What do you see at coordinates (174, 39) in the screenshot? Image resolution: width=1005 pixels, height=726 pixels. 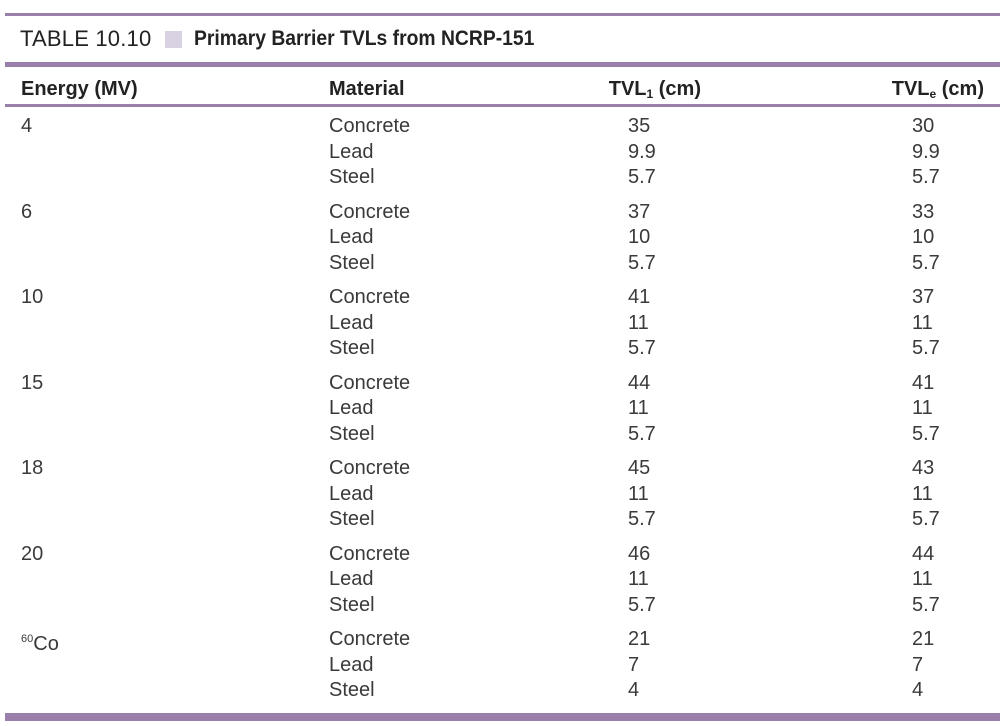 I see `caption-square-icon` at bounding box center [174, 39].